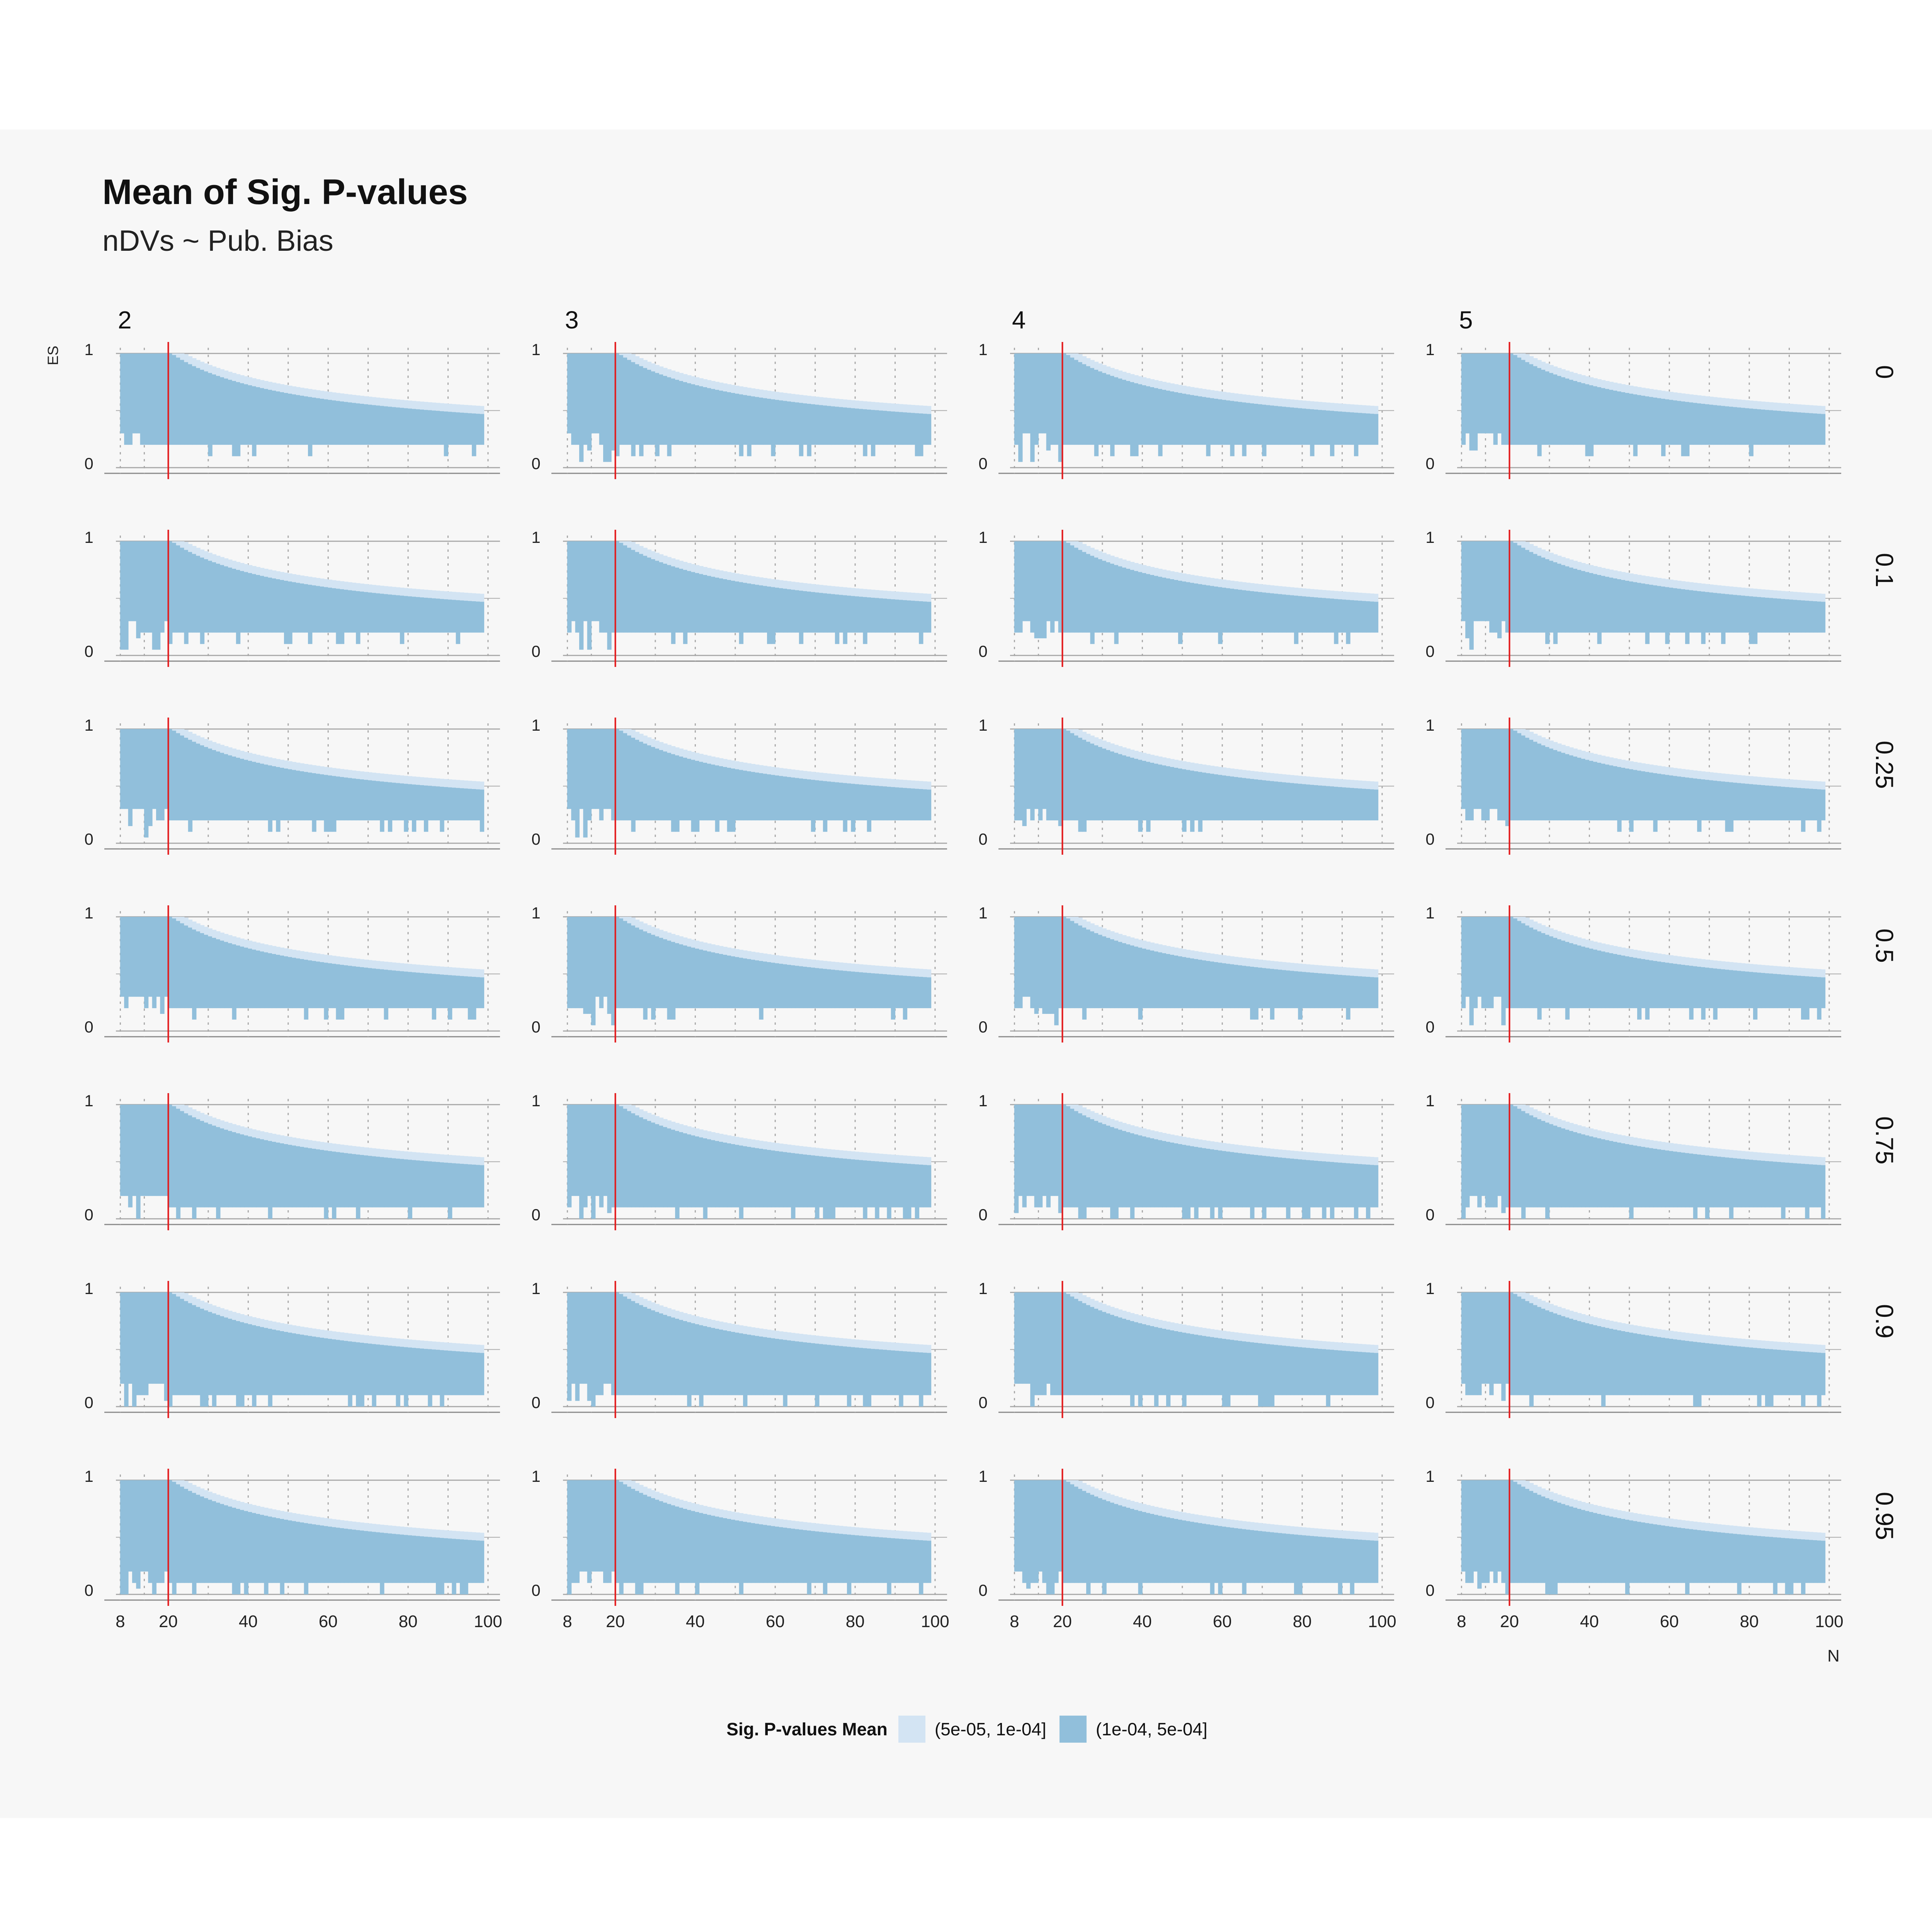 This screenshot has width=1932, height=1932. What do you see at coordinates (1884, 1321) in the screenshot?
I see `row-facet-label: 0.9` at bounding box center [1884, 1321].